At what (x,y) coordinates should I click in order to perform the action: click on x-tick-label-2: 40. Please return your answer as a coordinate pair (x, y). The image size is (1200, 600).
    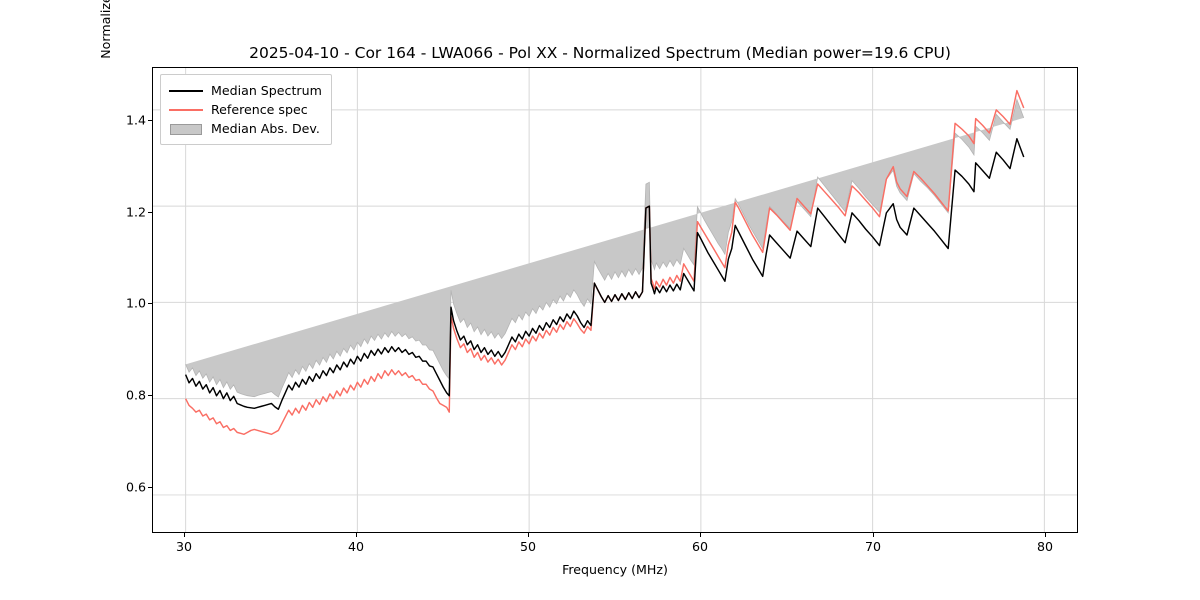
    Looking at the image, I should click on (356, 546).